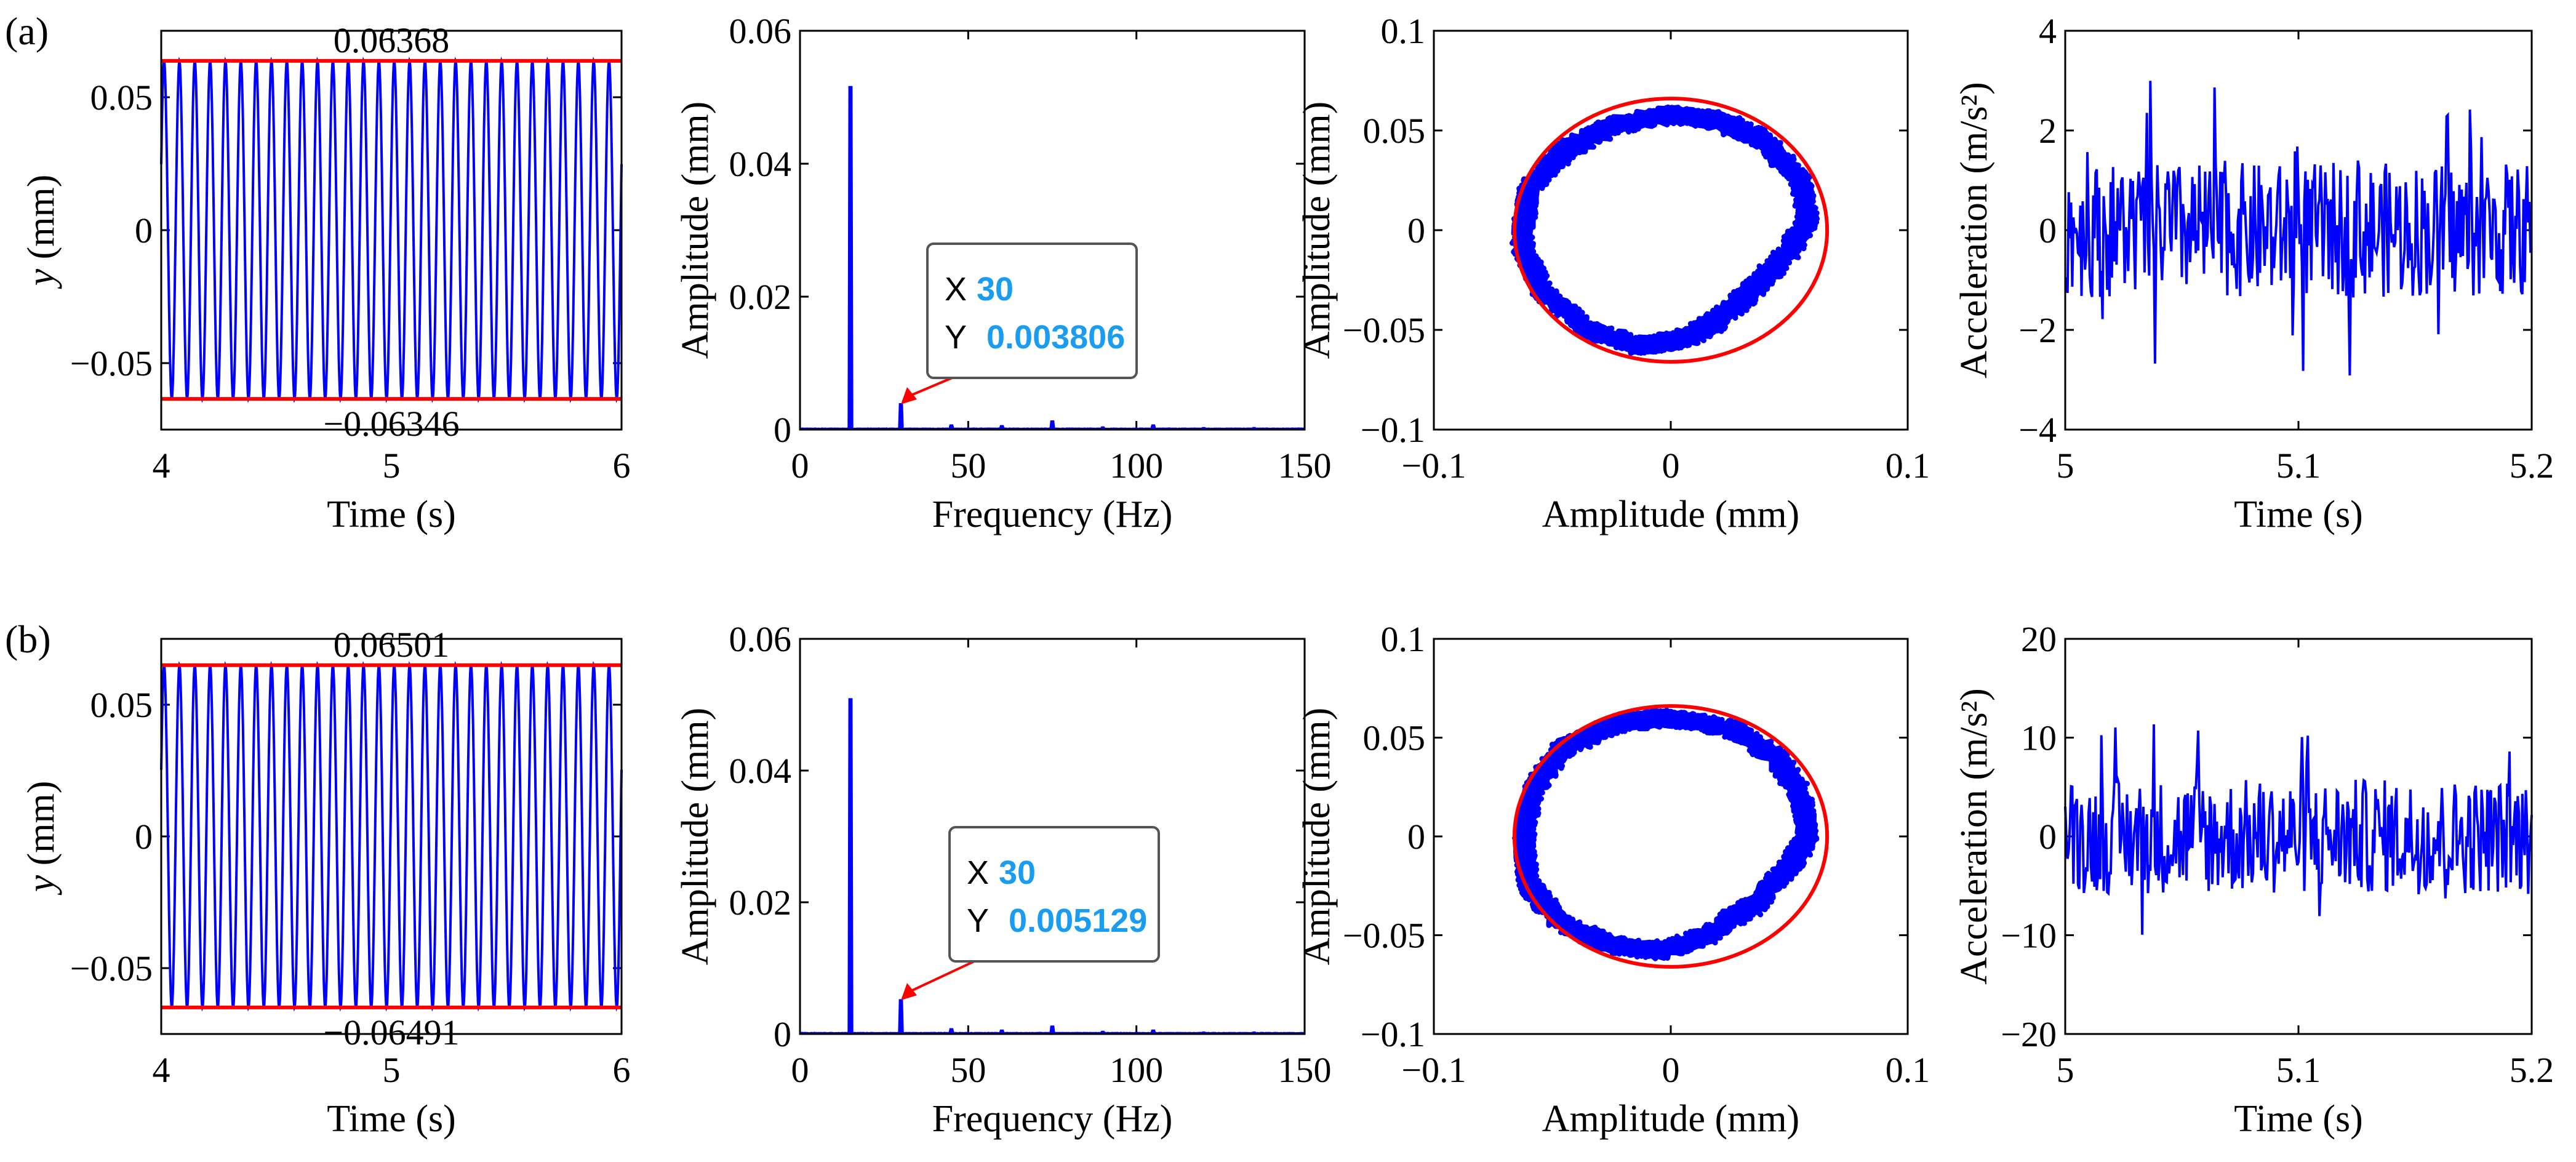  What do you see at coordinates (1393, 1034) in the screenshot?
I see `orbit-plot-b-ytick-label: −0.1` at bounding box center [1393, 1034].